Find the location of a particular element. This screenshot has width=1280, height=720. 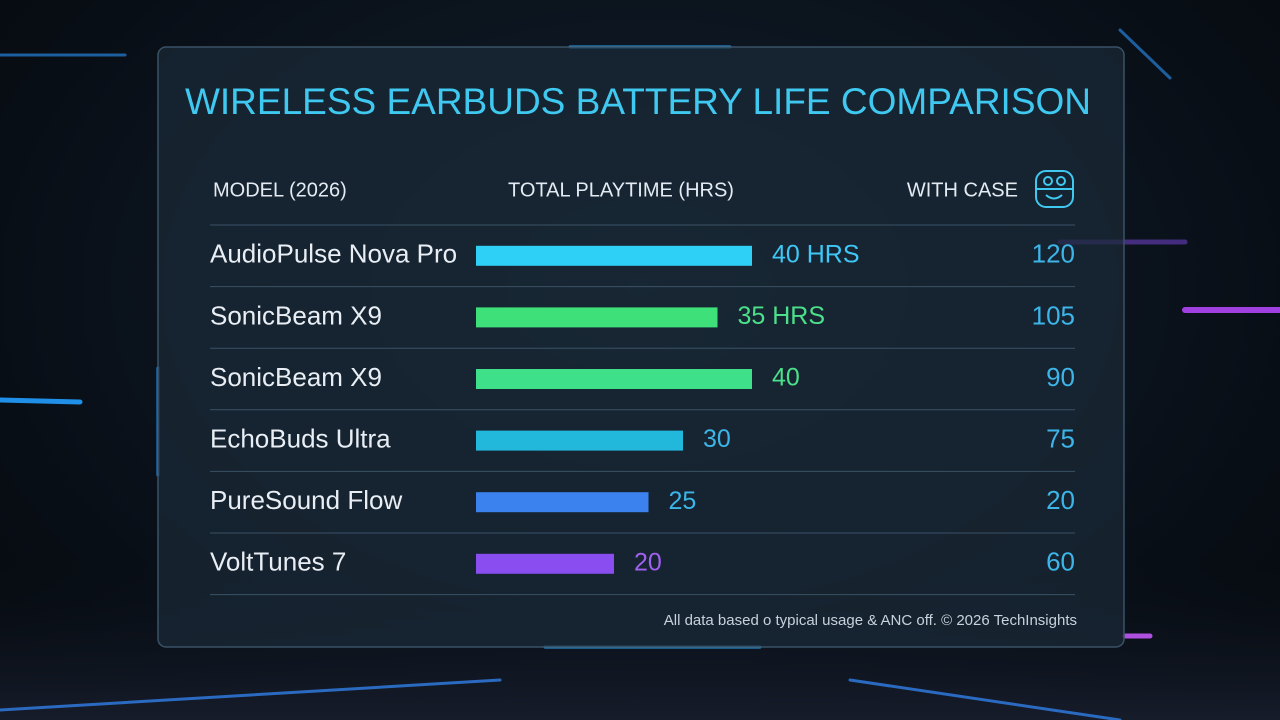

case-value: 60 is located at coordinates (1060, 562).